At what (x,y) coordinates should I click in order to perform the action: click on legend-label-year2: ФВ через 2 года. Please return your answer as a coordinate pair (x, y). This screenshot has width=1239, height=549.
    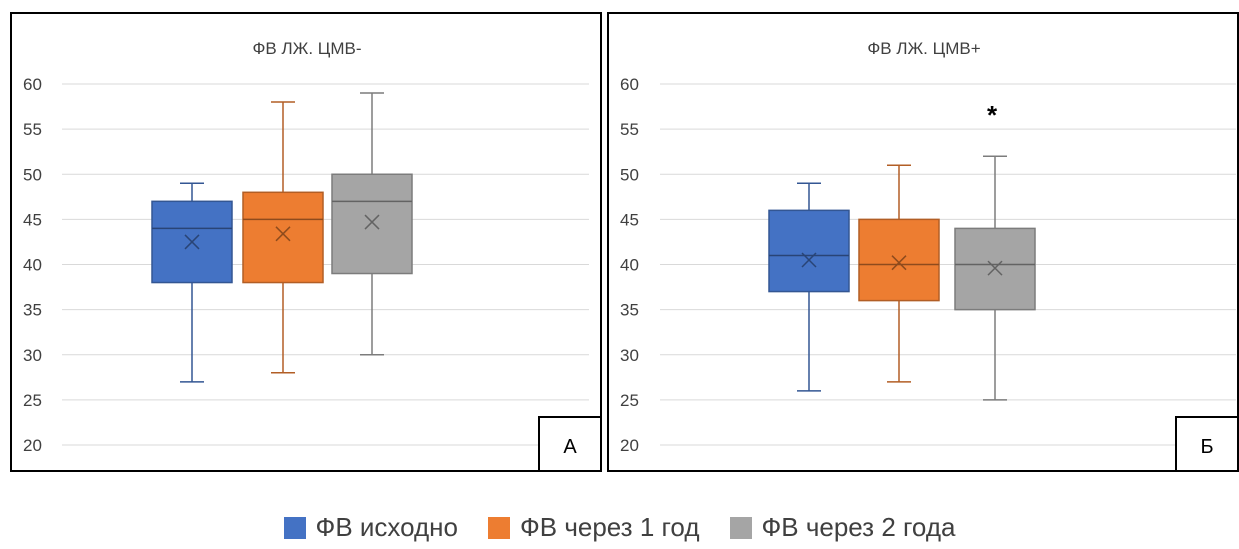
    Looking at the image, I should click on (858, 527).